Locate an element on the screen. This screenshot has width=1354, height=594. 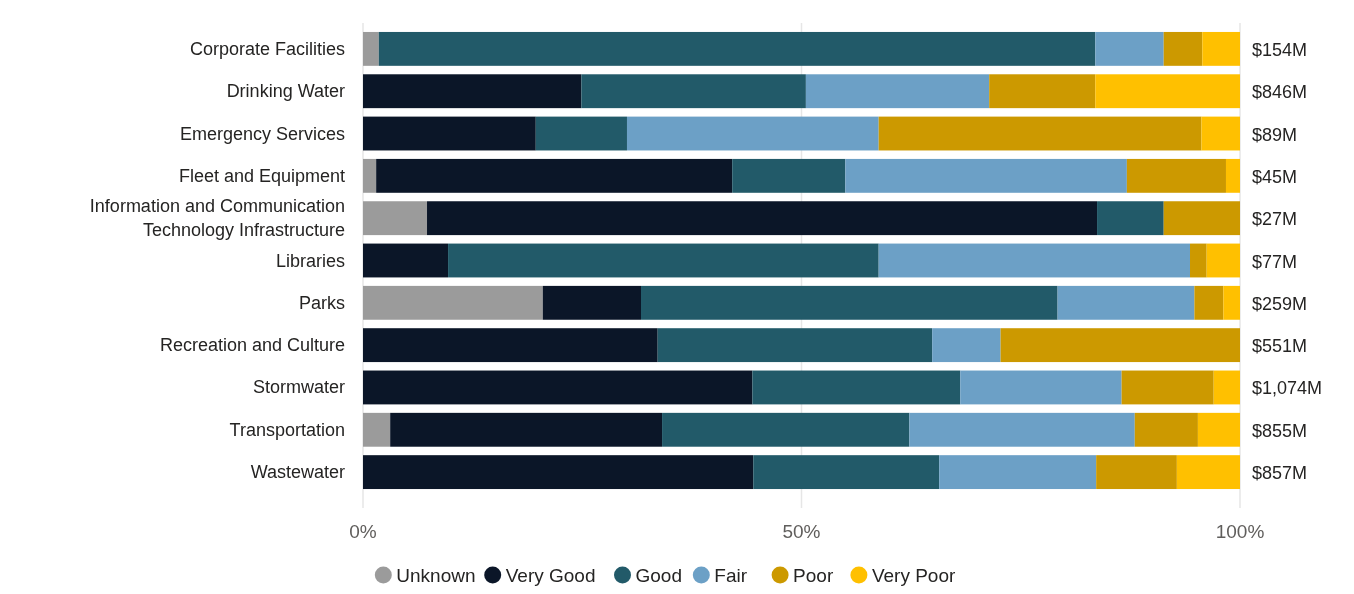
y-tick-label: Parks is located at coordinates (321, 302).